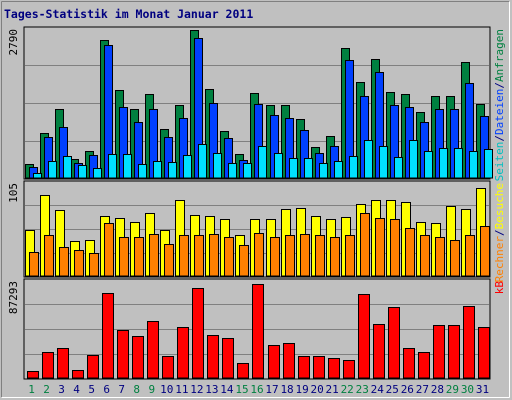 This screenshot has height=400, width=512. I want to click on x-tick-label-day-9: 9, so click(151, 389).